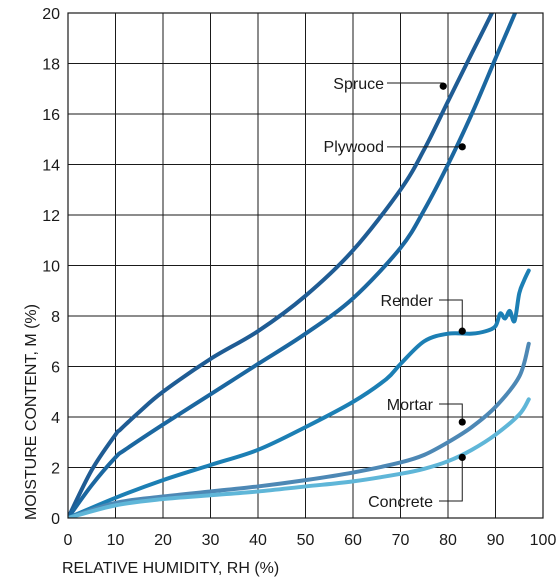 The image size is (557, 585). I want to click on y-tick-label: 16, so click(51, 115).